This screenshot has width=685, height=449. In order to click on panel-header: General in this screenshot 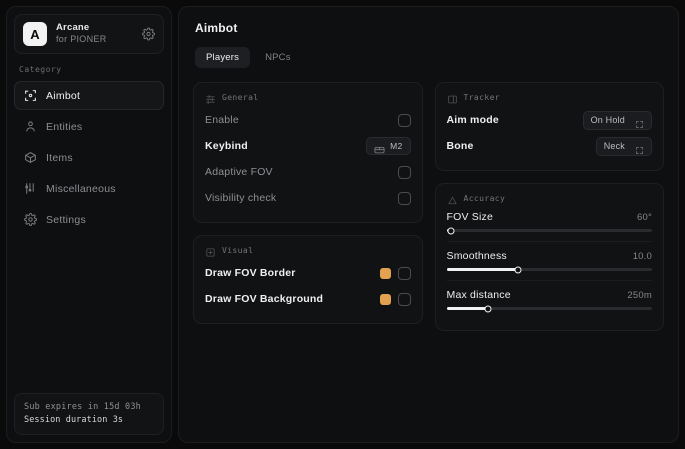, I will do `click(308, 99)`.